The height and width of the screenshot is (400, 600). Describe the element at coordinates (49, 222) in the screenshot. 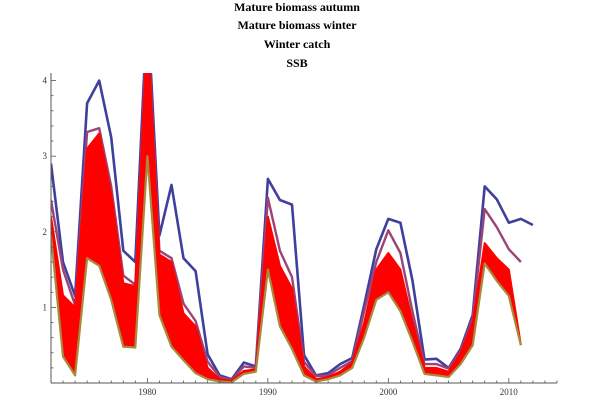

I see `y-ticks: 1 2 3 4` at that location.